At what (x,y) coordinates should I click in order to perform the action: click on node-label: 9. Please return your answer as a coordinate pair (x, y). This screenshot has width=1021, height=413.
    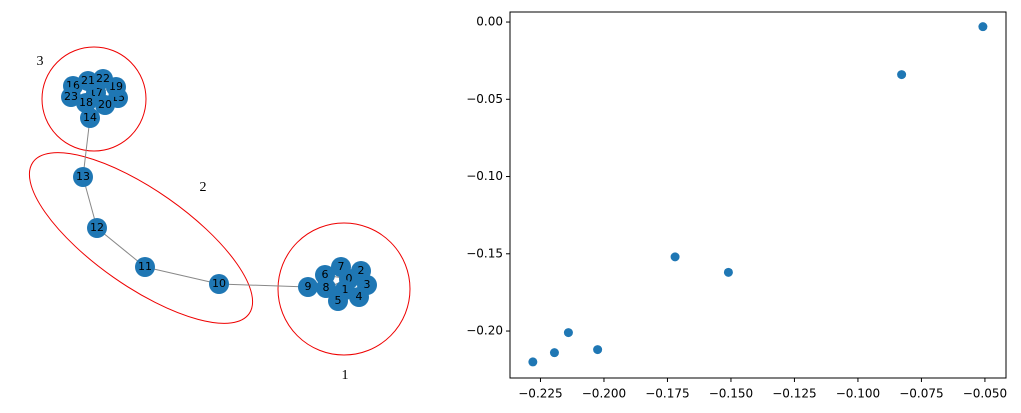
    Looking at the image, I should click on (308, 286).